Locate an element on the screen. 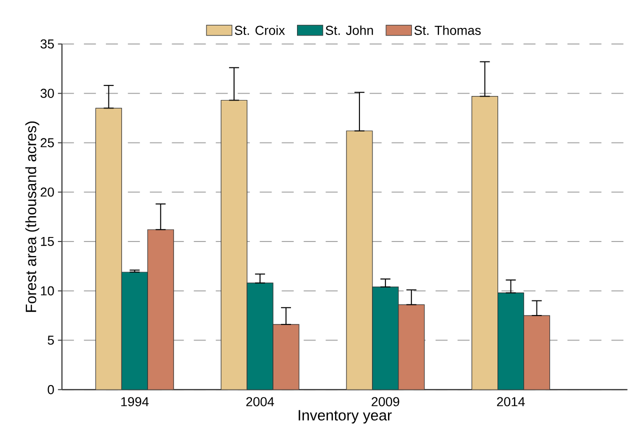  y-tick-label: 30 is located at coordinates (47, 93).